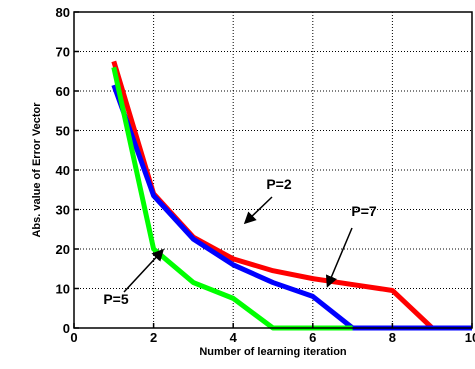 This screenshot has width=475, height=369. Describe the element at coordinates (116, 299) in the screenshot. I see `annotation-label: P=5` at that location.